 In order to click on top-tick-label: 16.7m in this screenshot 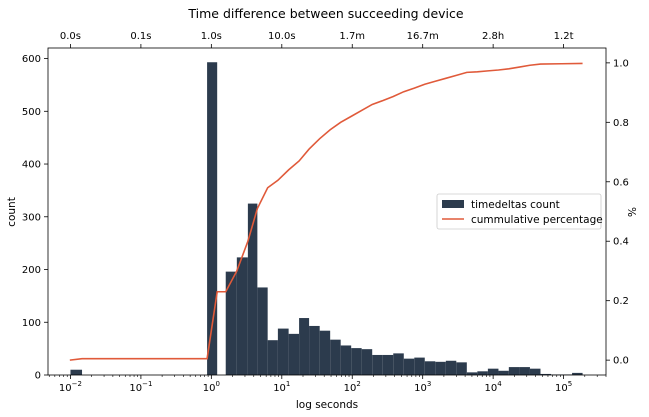, I will do `click(423, 36)`.